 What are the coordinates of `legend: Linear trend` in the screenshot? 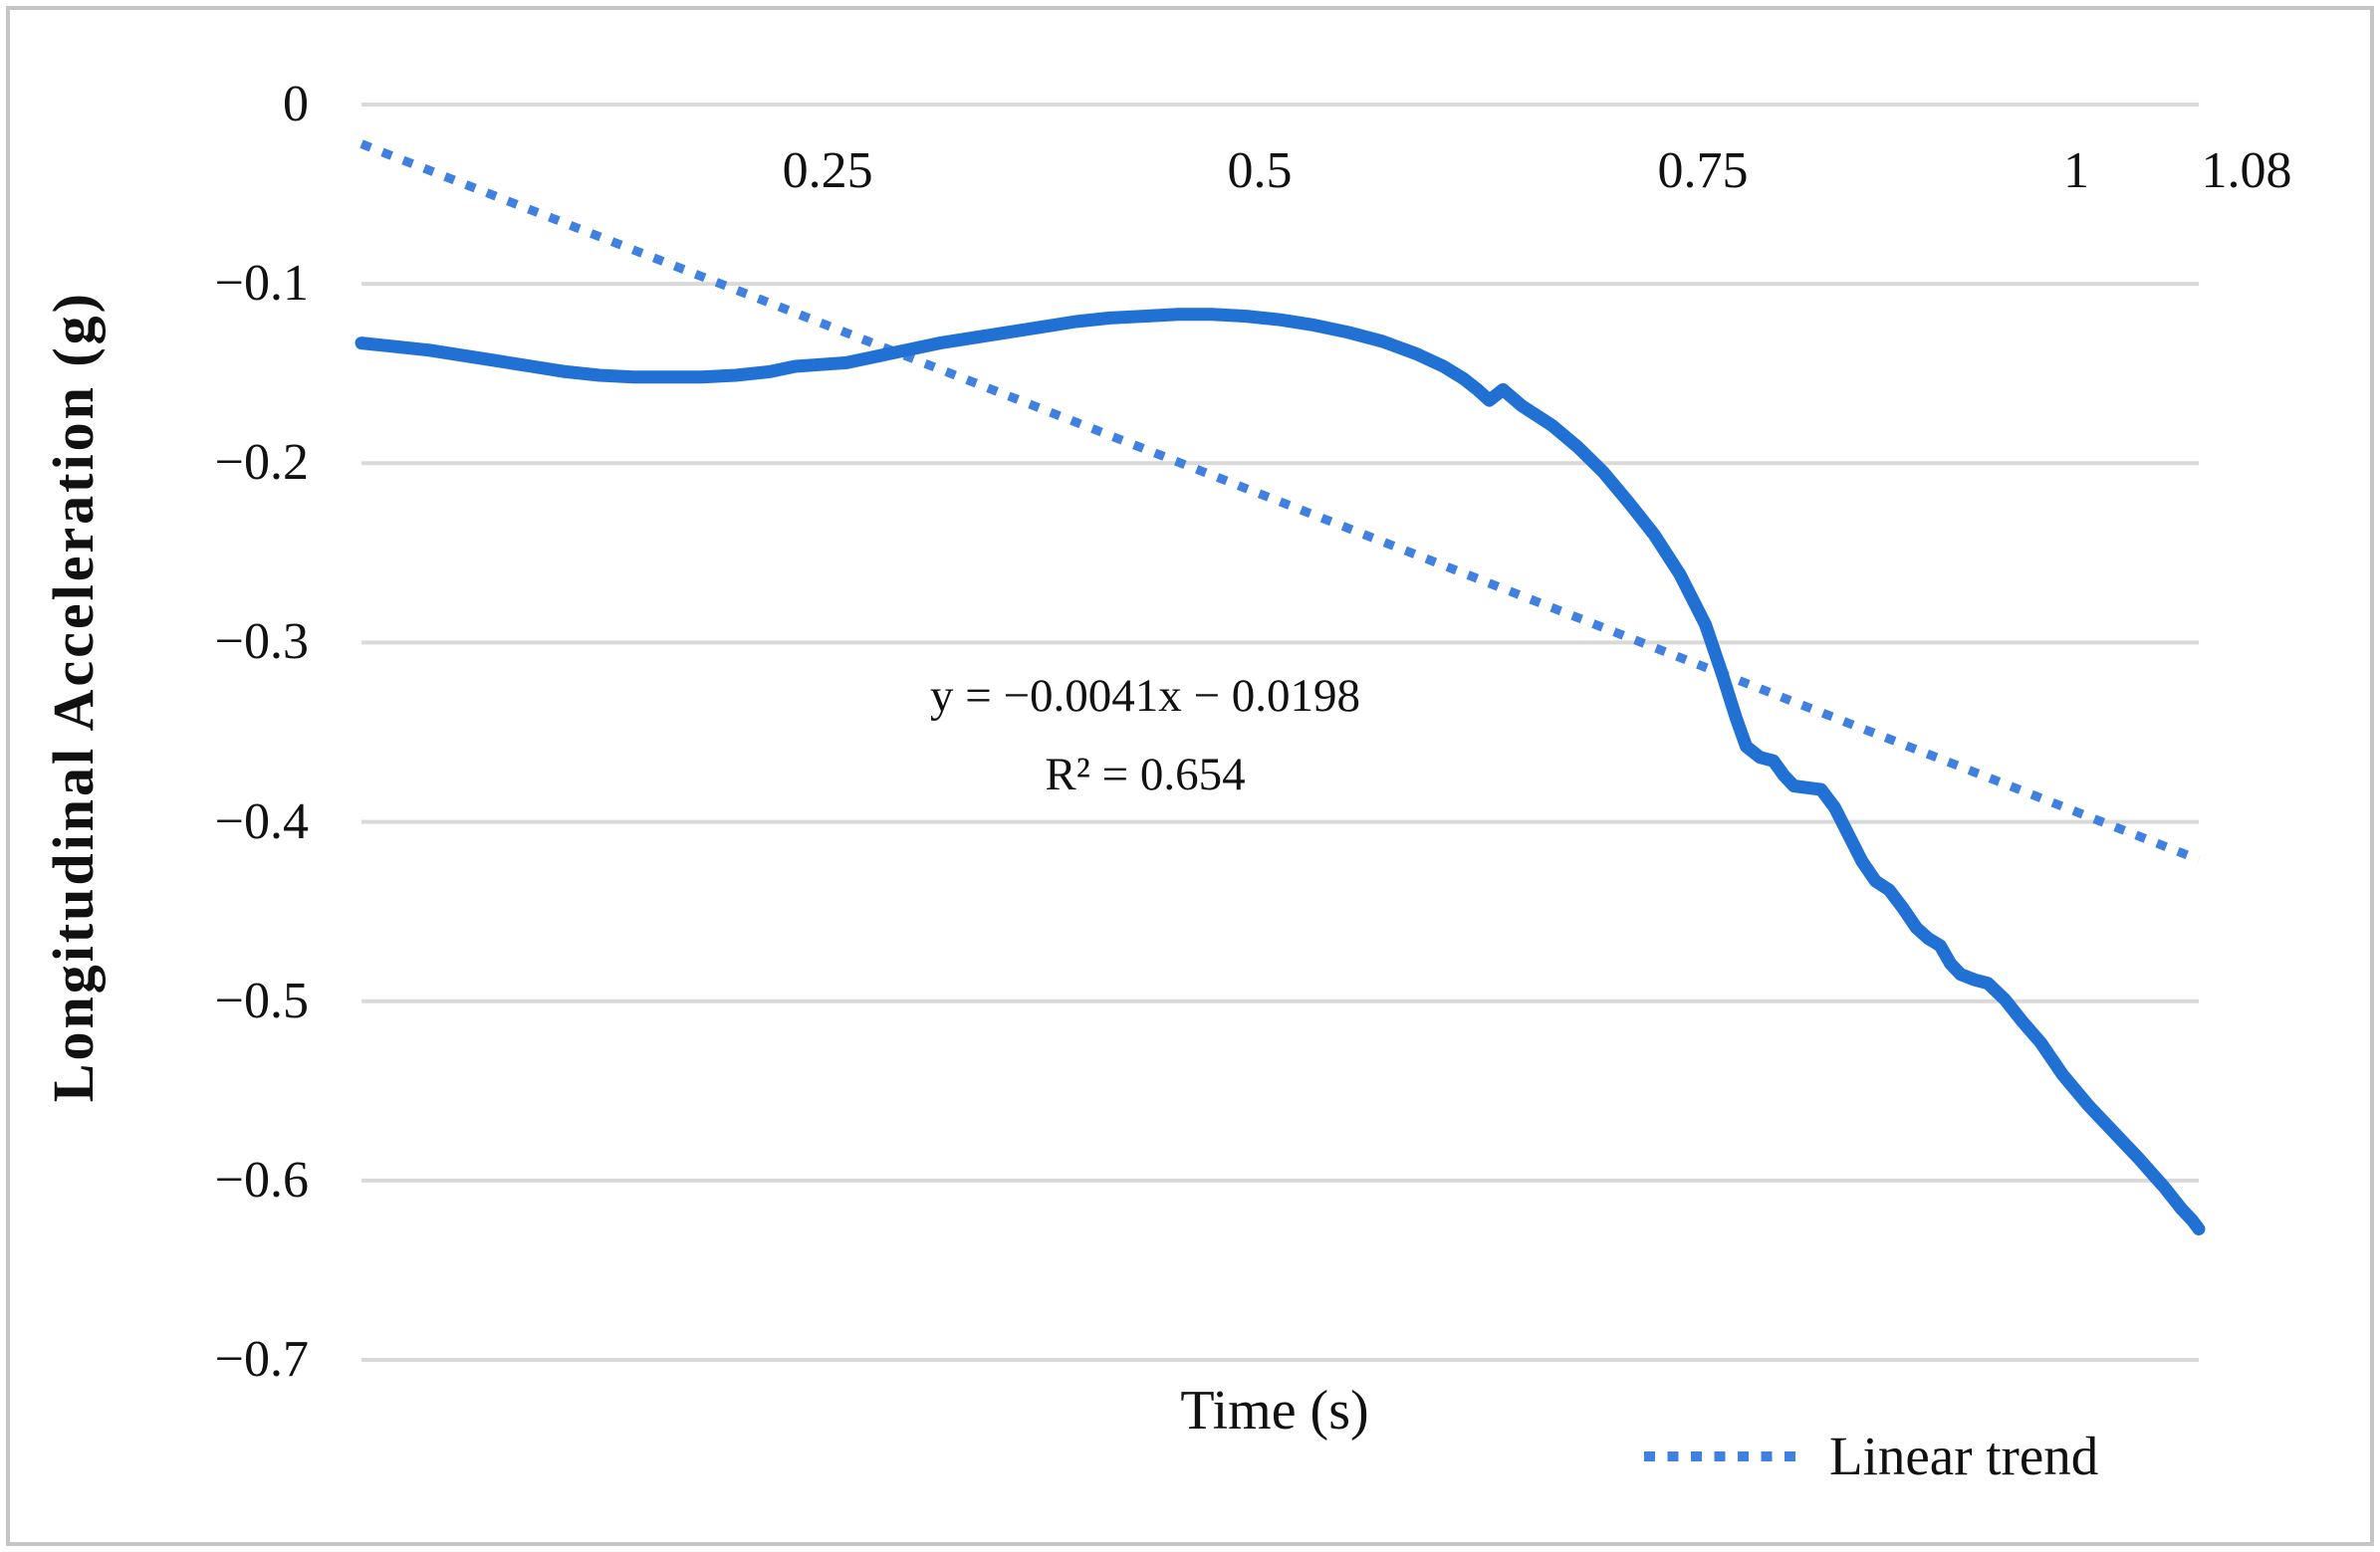 It's located at (1870, 1456).